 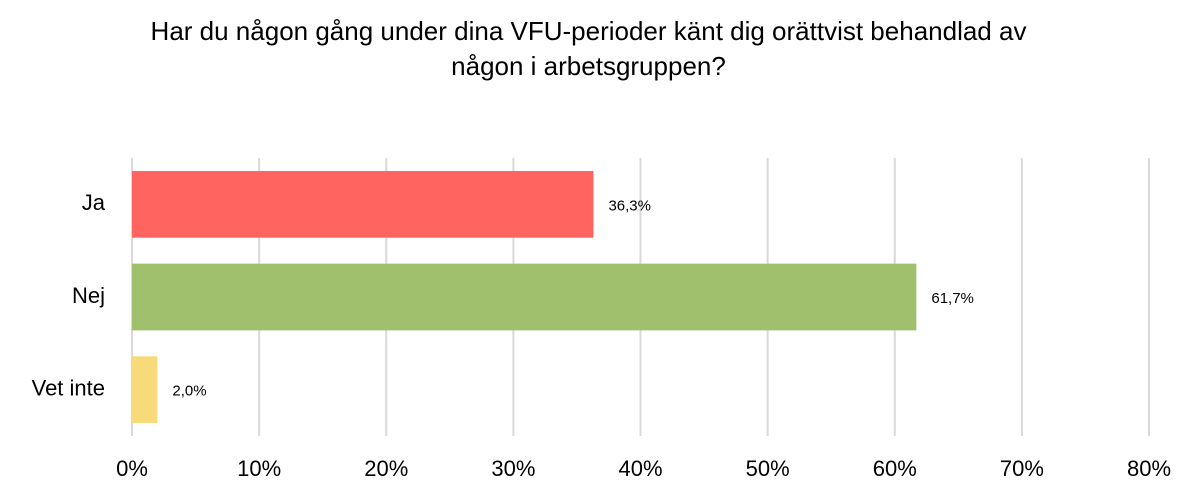 What do you see at coordinates (132, 468) in the screenshot?
I see `x-tick-label: 0%` at bounding box center [132, 468].